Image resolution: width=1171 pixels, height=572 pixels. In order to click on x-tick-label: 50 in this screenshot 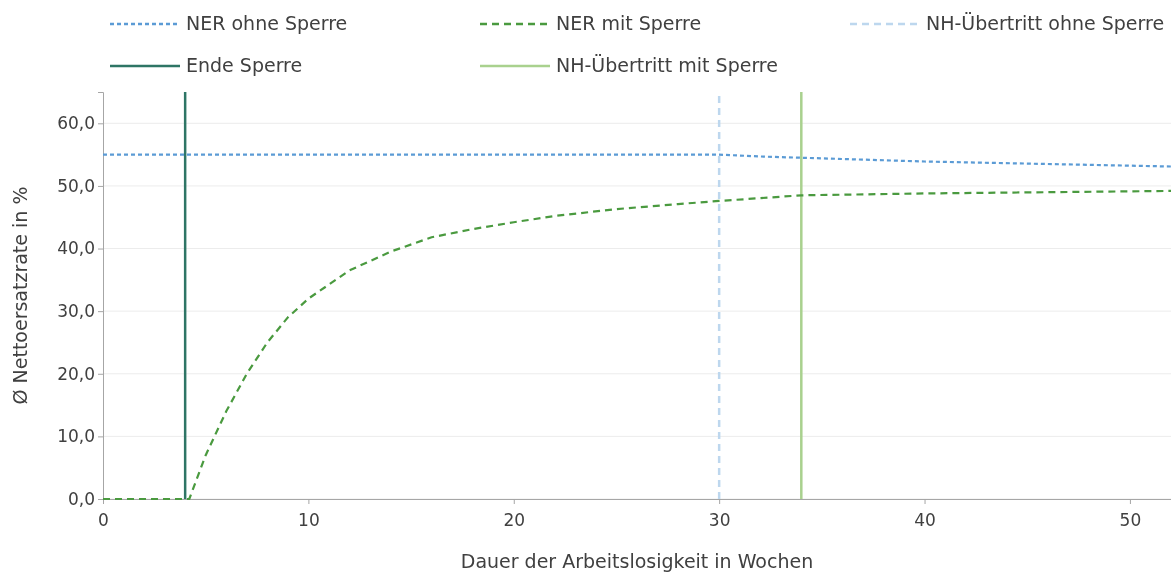, I will do `click(1130, 519)`.